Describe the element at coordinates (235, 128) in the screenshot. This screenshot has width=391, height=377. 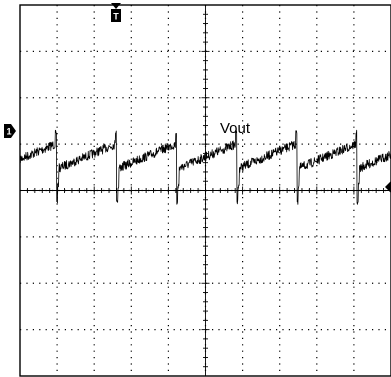
I see `series-label-vout: Vout` at that location.